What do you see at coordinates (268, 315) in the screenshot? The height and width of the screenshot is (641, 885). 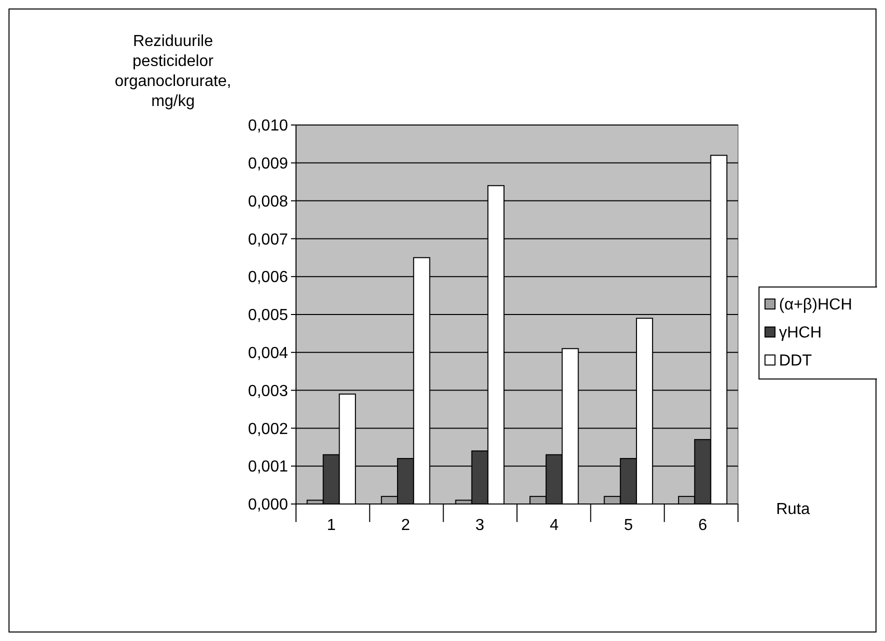 I see `y-tick-label: 0,005` at bounding box center [268, 315].